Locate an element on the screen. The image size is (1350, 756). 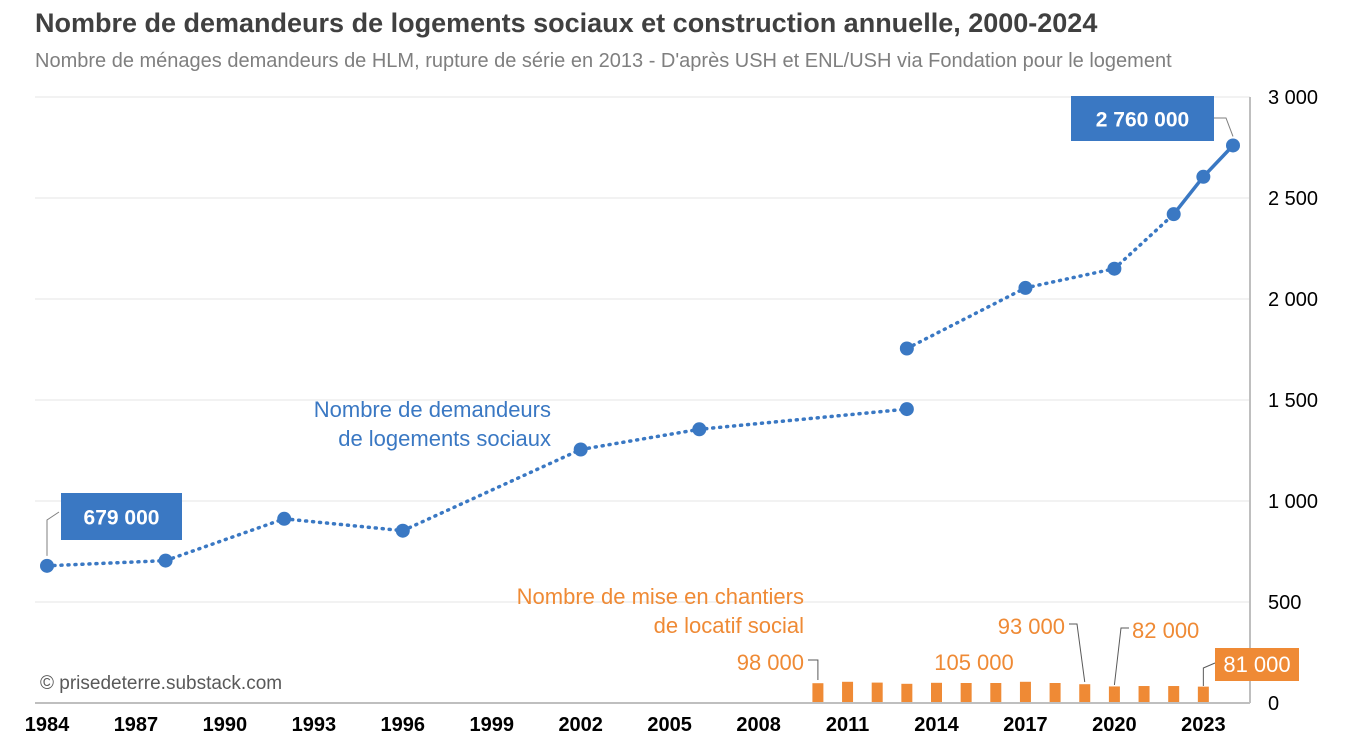
bar-value-label: 93 000 is located at coordinates (1031, 626).